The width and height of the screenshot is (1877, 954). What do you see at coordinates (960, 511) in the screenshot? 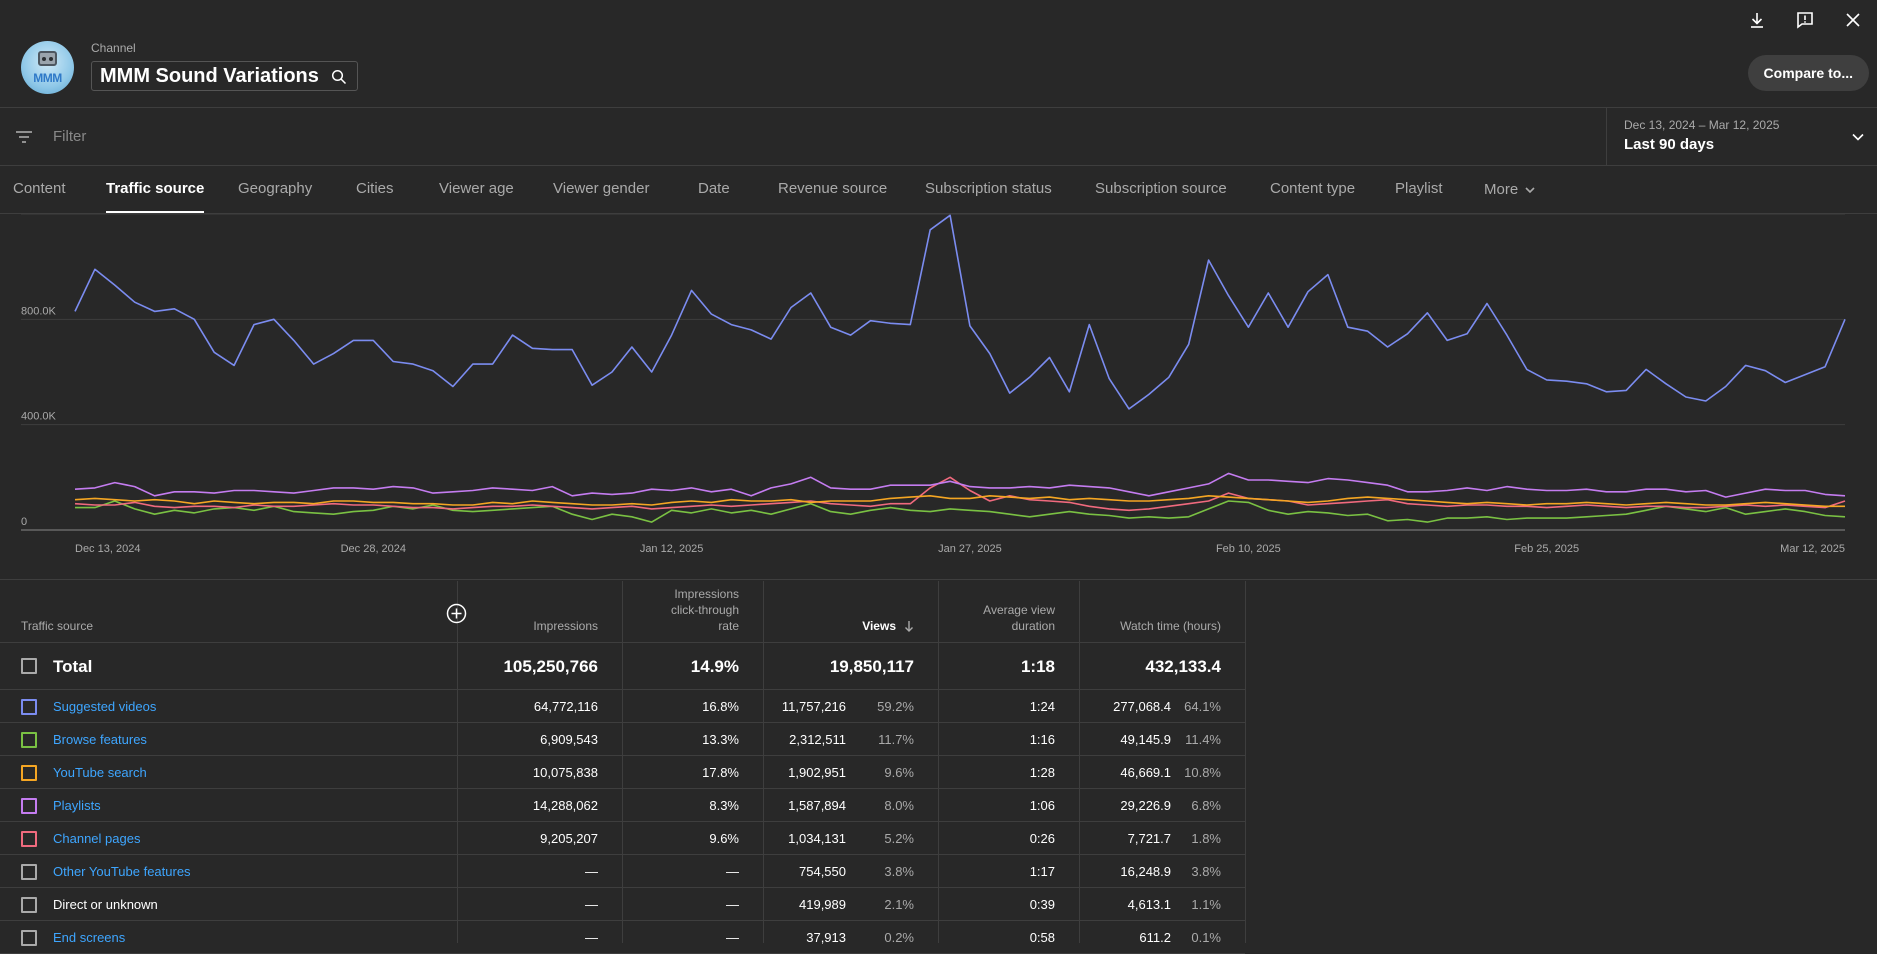
I see `series-line-browse-features` at bounding box center [960, 511].